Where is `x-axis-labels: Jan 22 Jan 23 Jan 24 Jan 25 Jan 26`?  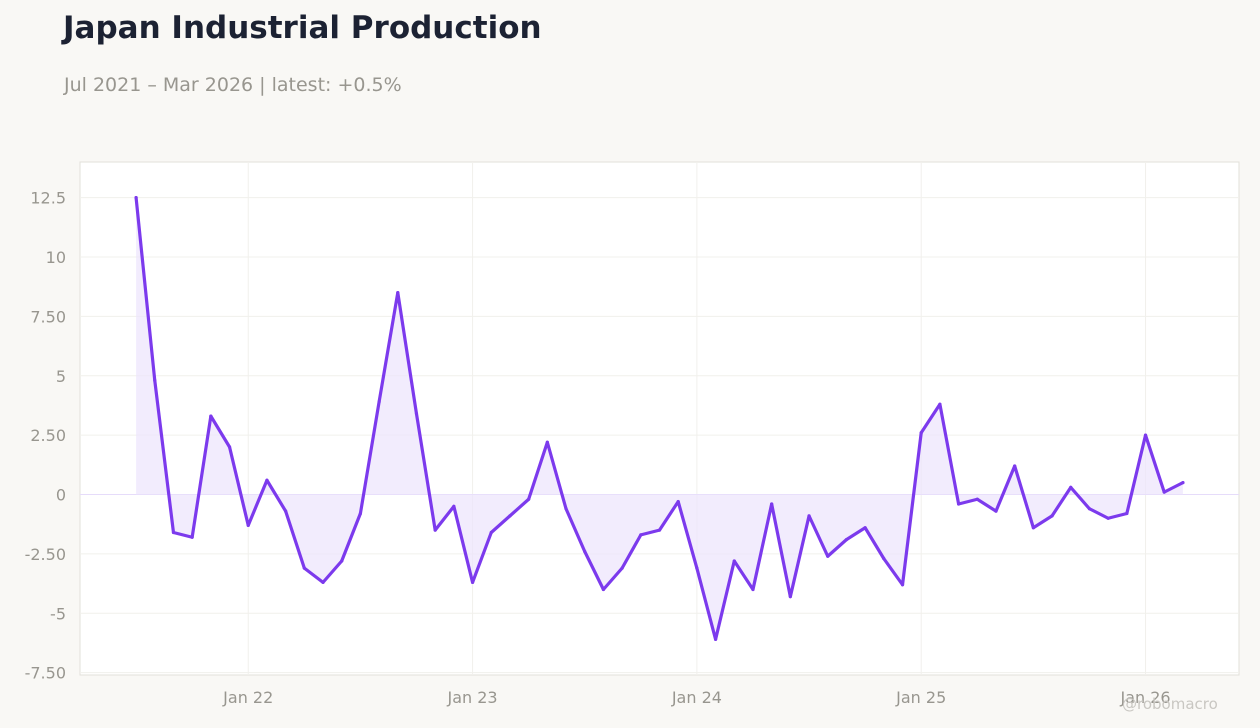
x-axis-labels: Jan 22 Jan 23 Jan 24 Jan 25 Jan 26 is located at coordinates (696, 697).